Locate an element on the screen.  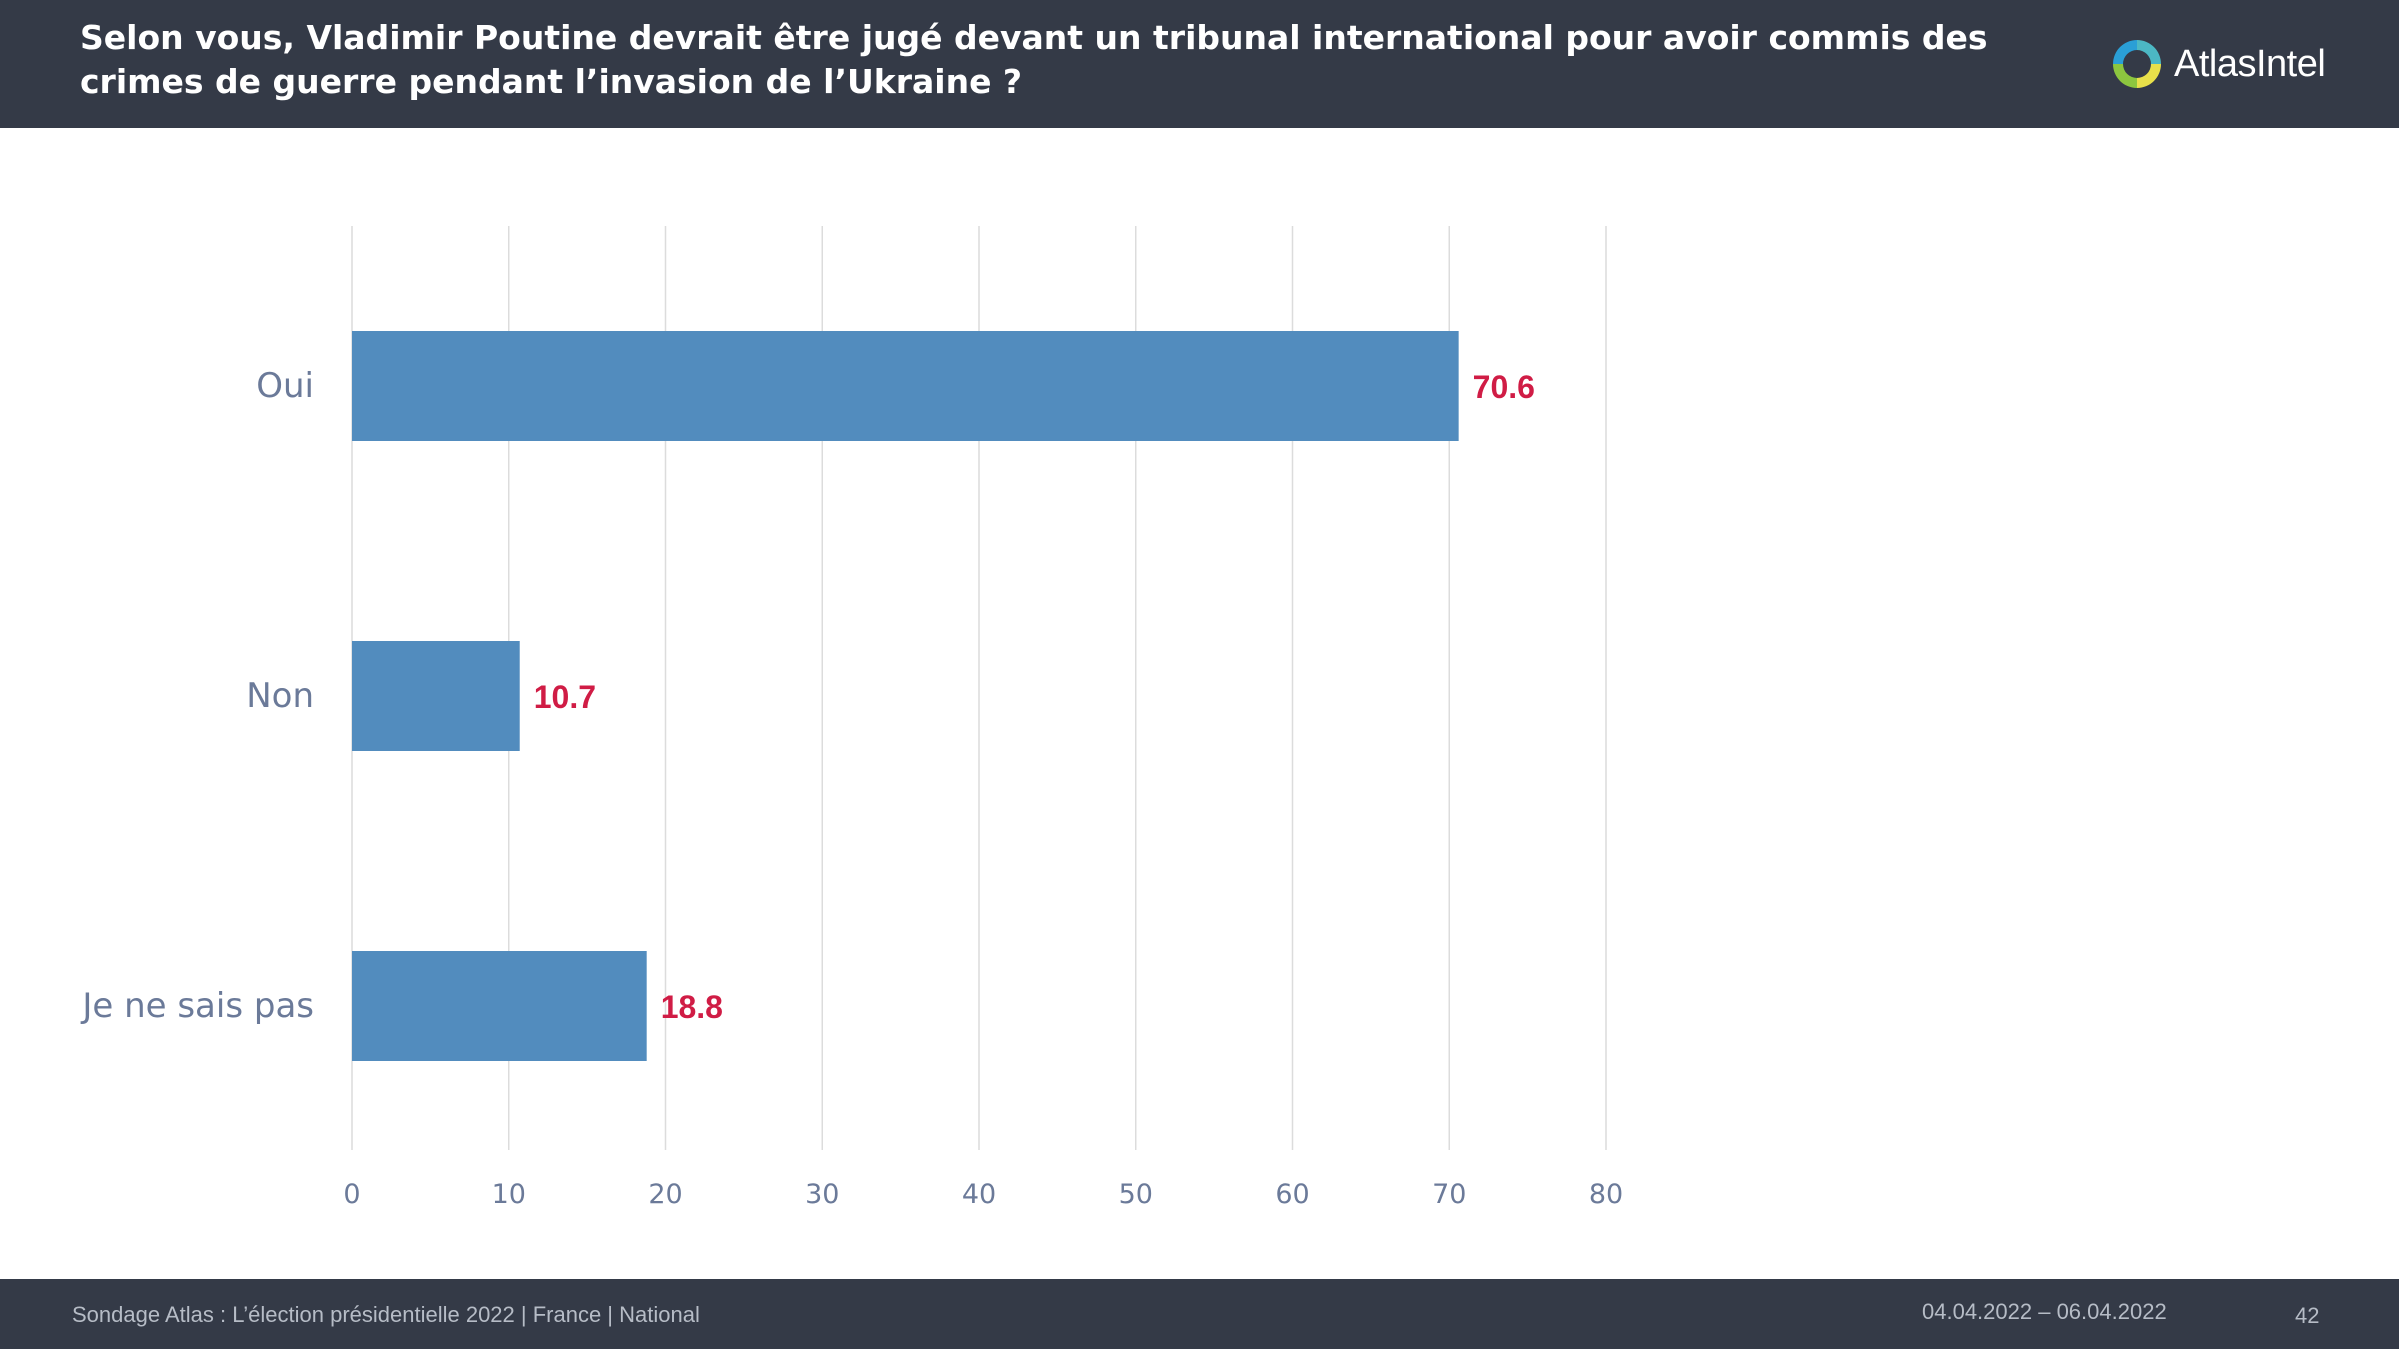
value-label: 10.7 is located at coordinates (565, 697).